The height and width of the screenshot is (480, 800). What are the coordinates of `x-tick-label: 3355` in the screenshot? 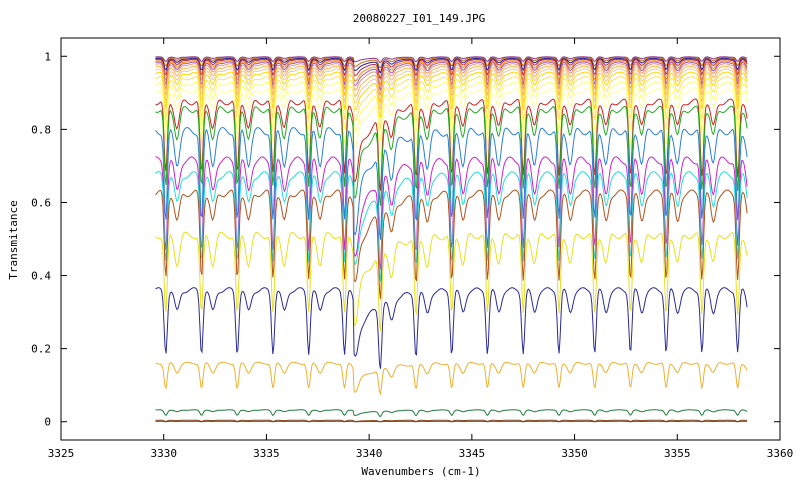 It's located at (677, 453).